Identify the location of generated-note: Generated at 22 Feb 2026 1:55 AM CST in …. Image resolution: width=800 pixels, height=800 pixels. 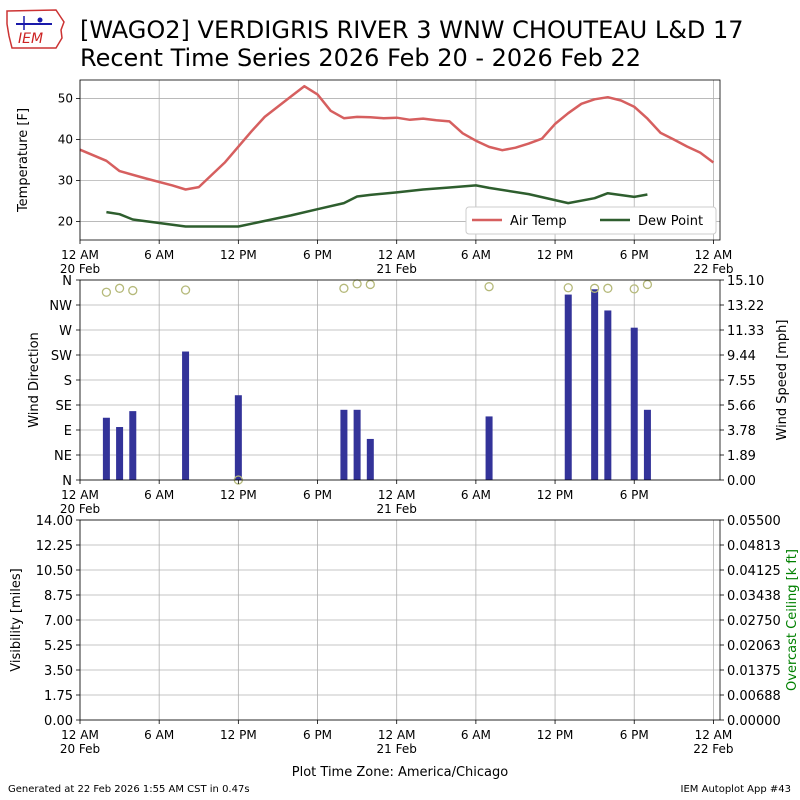
(129, 789).